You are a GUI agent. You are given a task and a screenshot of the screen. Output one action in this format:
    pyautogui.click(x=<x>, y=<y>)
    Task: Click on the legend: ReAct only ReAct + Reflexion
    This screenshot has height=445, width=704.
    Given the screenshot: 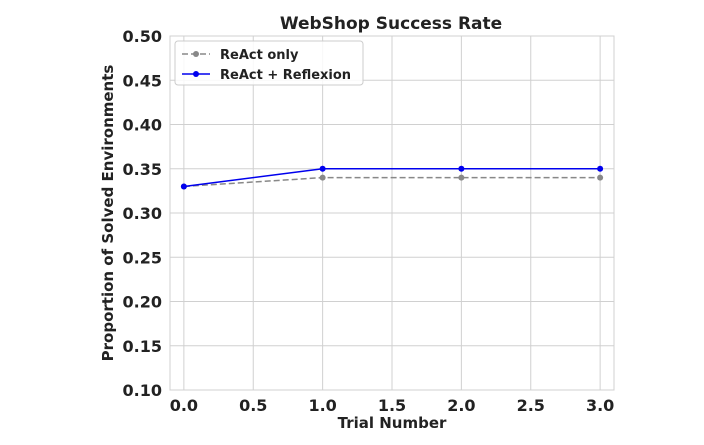 What is the action you would take?
    pyautogui.click(x=269, y=63)
    